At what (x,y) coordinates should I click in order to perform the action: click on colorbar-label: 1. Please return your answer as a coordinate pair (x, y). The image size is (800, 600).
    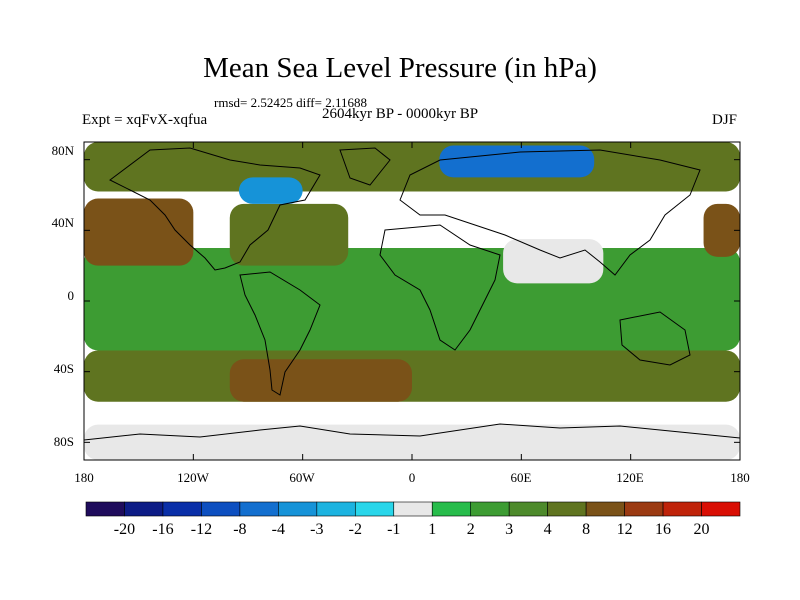
    Looking at the image, I should click on (432, 529).